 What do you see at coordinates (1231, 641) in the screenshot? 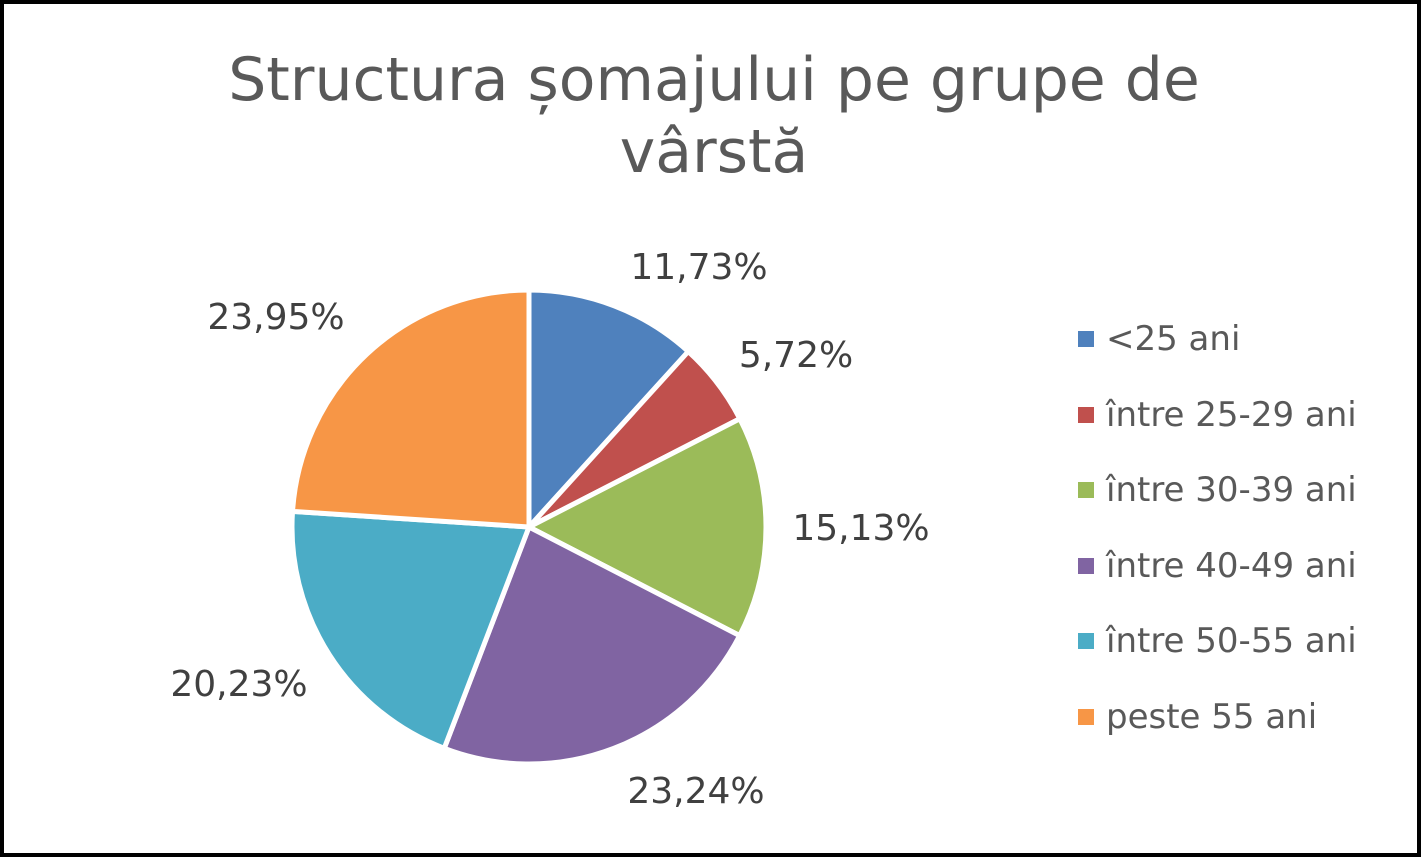
I see `legend-label: între 50-55 ani` at bounding box center [1231, 641].